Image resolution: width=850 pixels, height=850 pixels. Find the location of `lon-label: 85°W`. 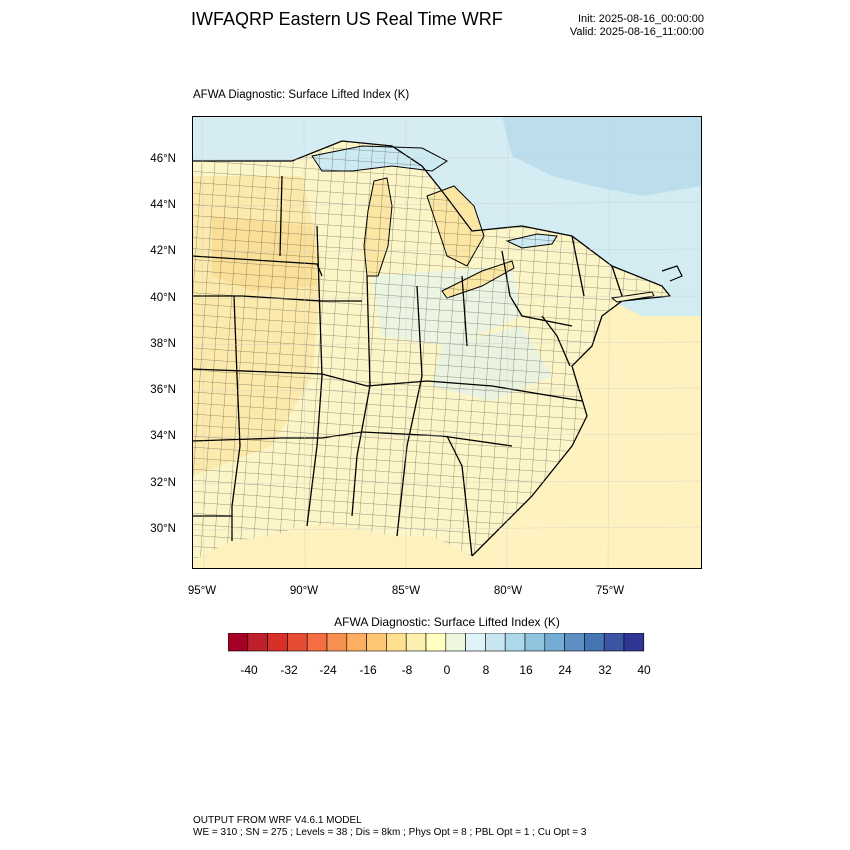

lon-label: 85°W is located at coordinates (406, 591).